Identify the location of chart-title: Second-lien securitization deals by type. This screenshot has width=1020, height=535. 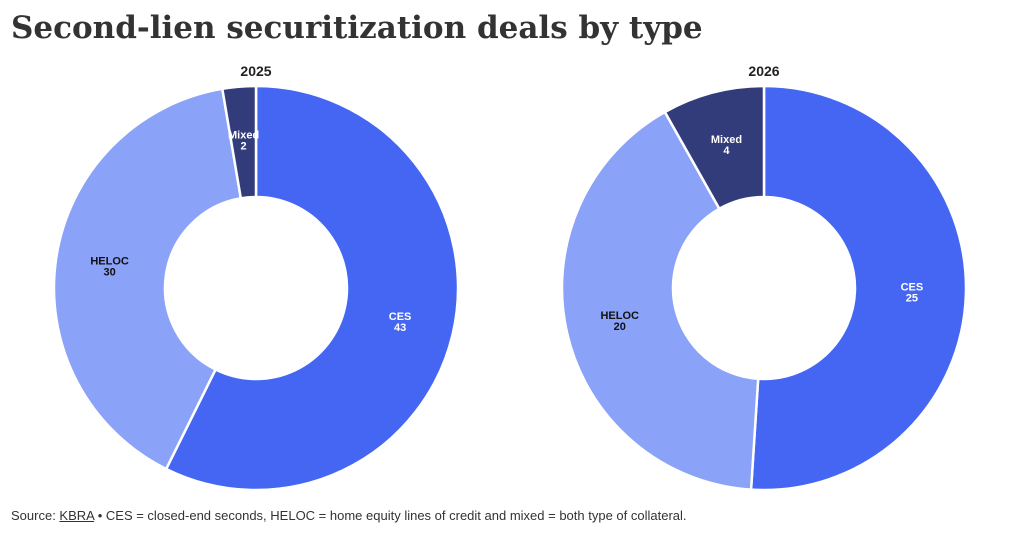
(357, 28).